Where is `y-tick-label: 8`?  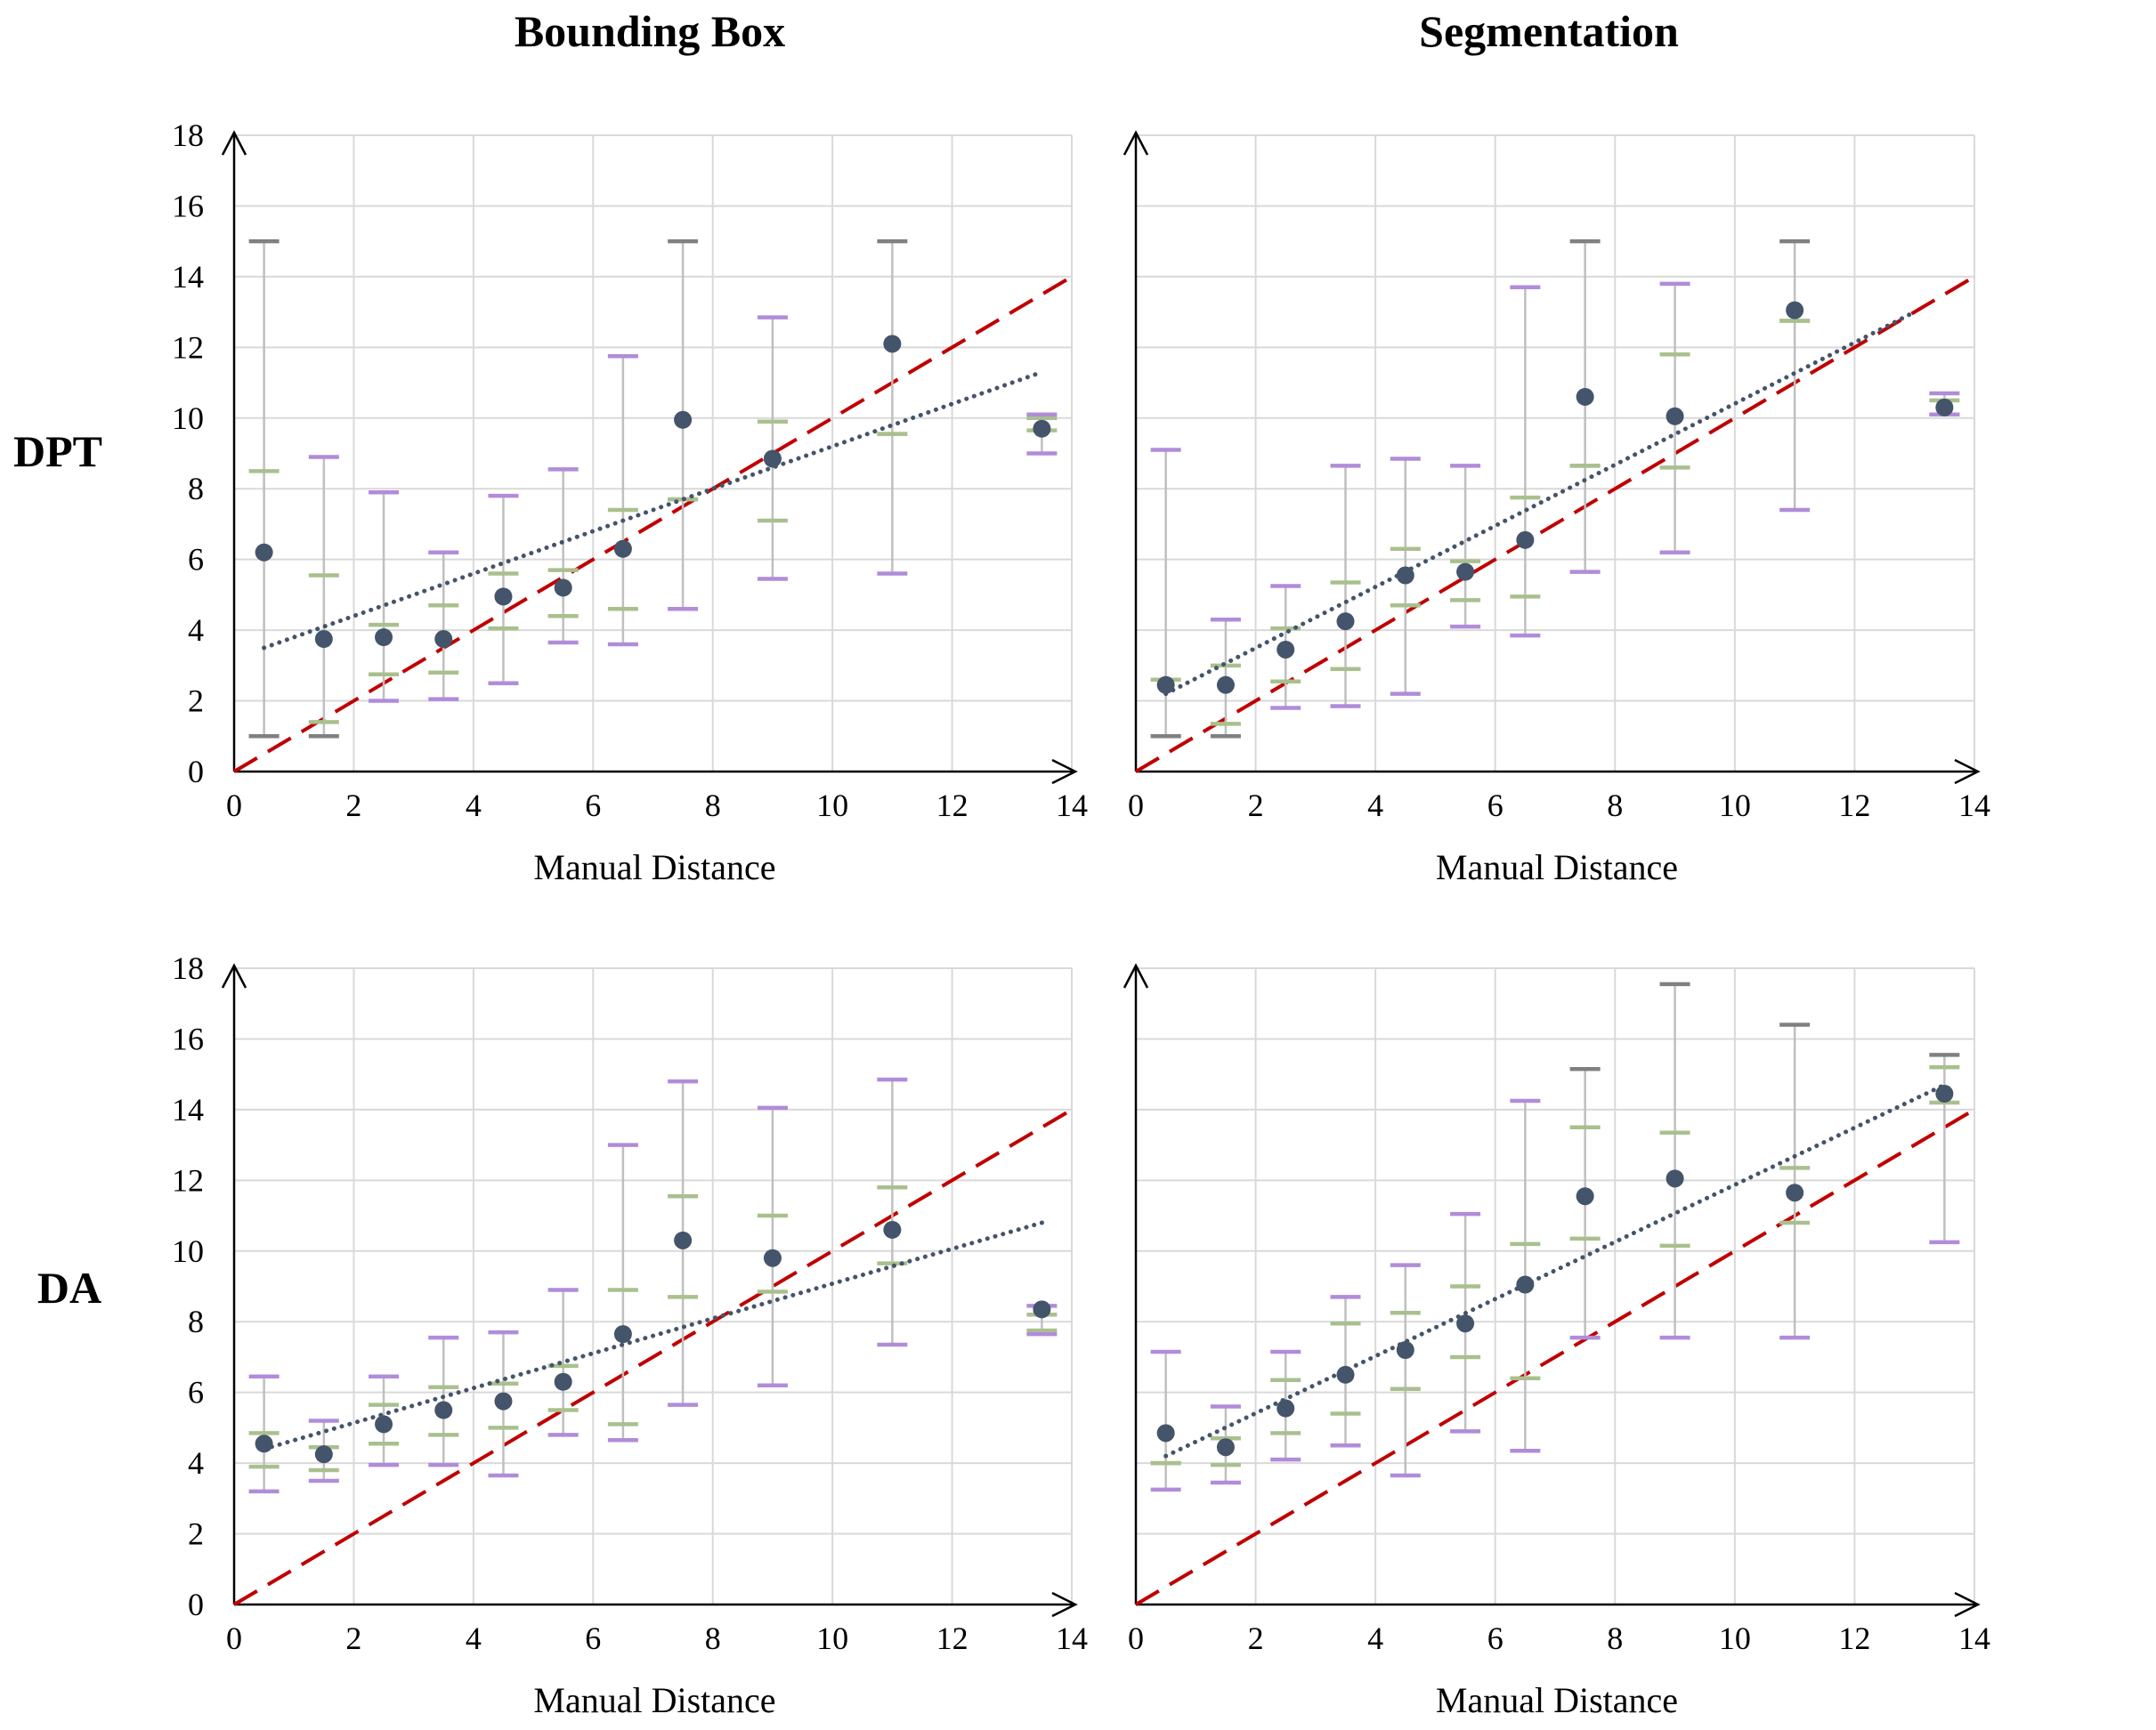
y-tick-label: 8 is located at coordinates (196, 1322).